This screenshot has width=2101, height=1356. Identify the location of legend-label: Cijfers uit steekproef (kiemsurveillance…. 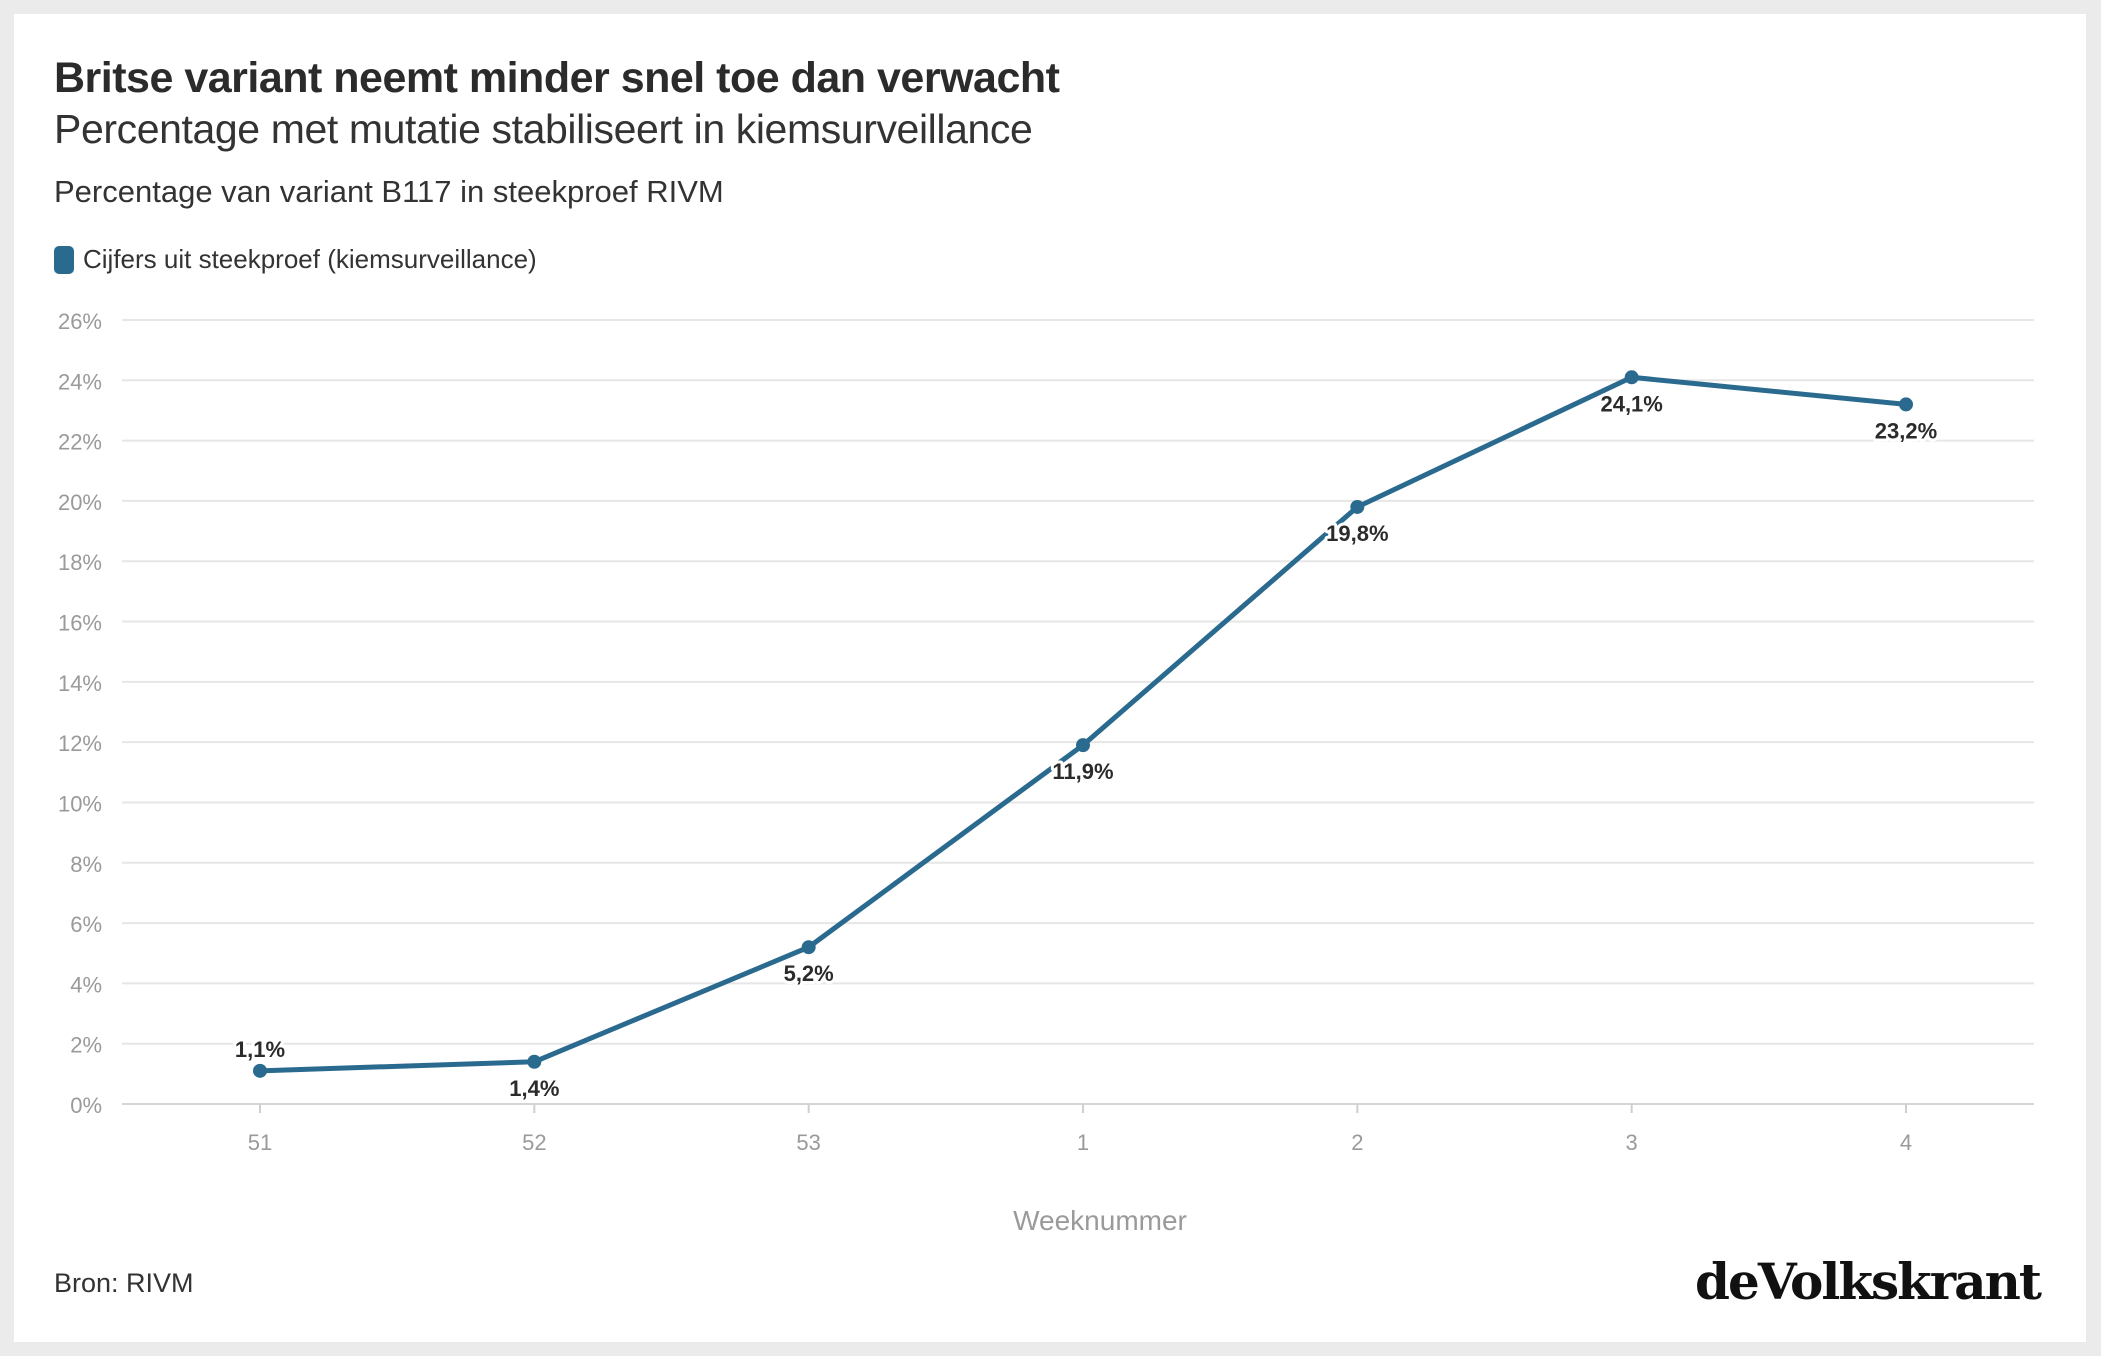
(310, 259).